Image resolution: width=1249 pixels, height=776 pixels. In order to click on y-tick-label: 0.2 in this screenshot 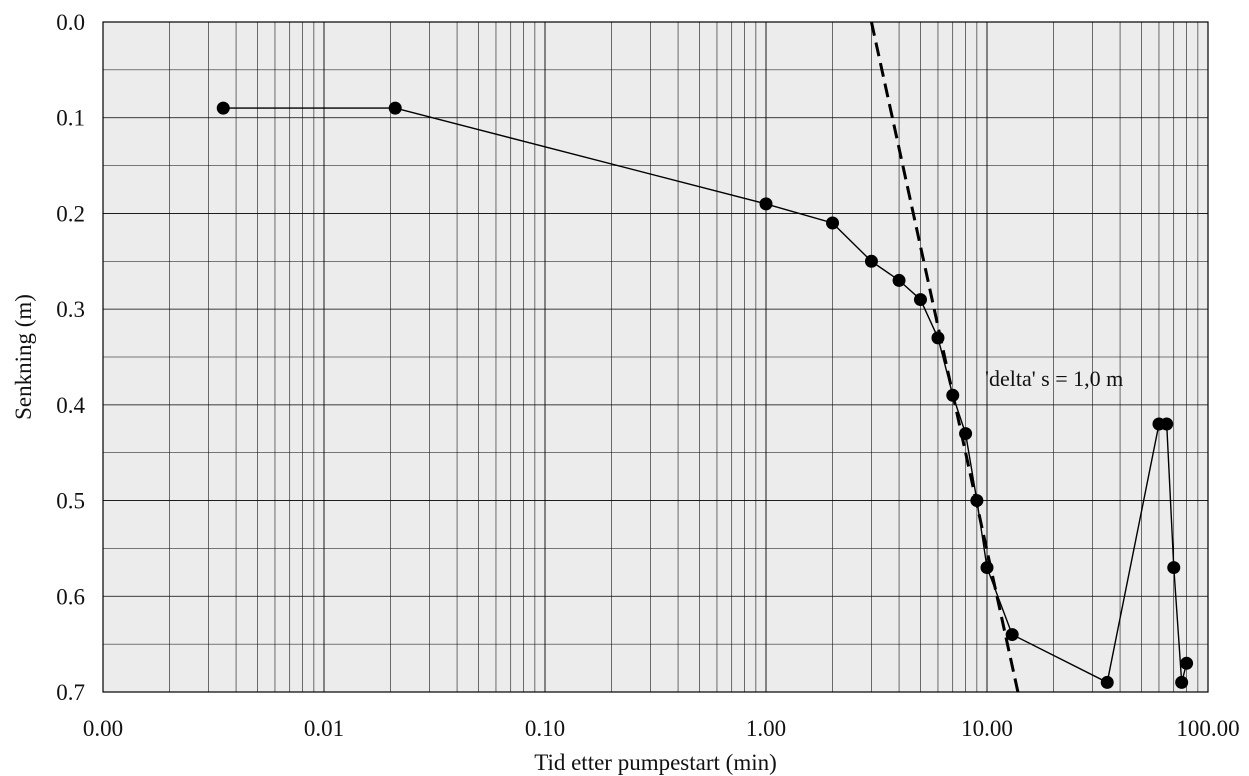, I will do `click(70, 213)`.